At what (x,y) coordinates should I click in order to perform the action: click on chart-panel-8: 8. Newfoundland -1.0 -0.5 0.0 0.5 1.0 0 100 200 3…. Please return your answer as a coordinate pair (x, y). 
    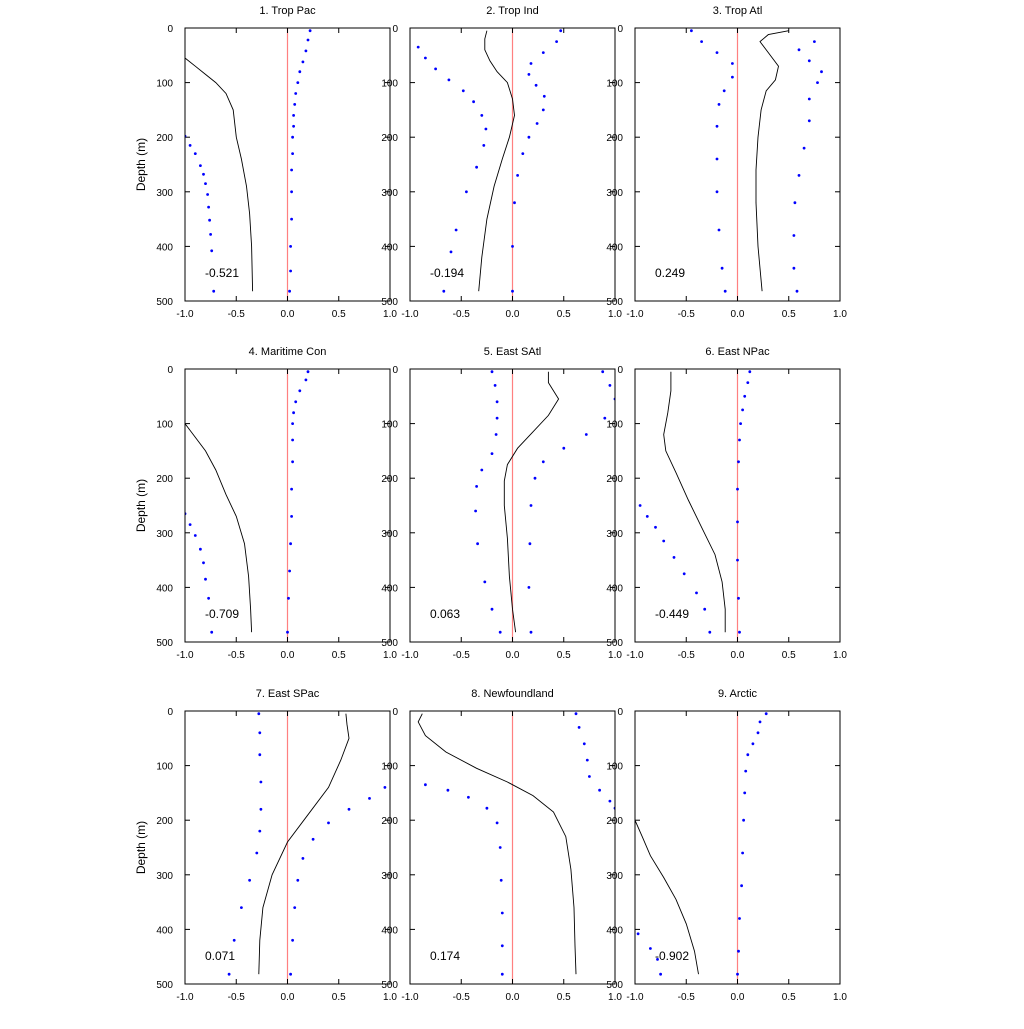
    Looking at the image, I should click on (501, 845).